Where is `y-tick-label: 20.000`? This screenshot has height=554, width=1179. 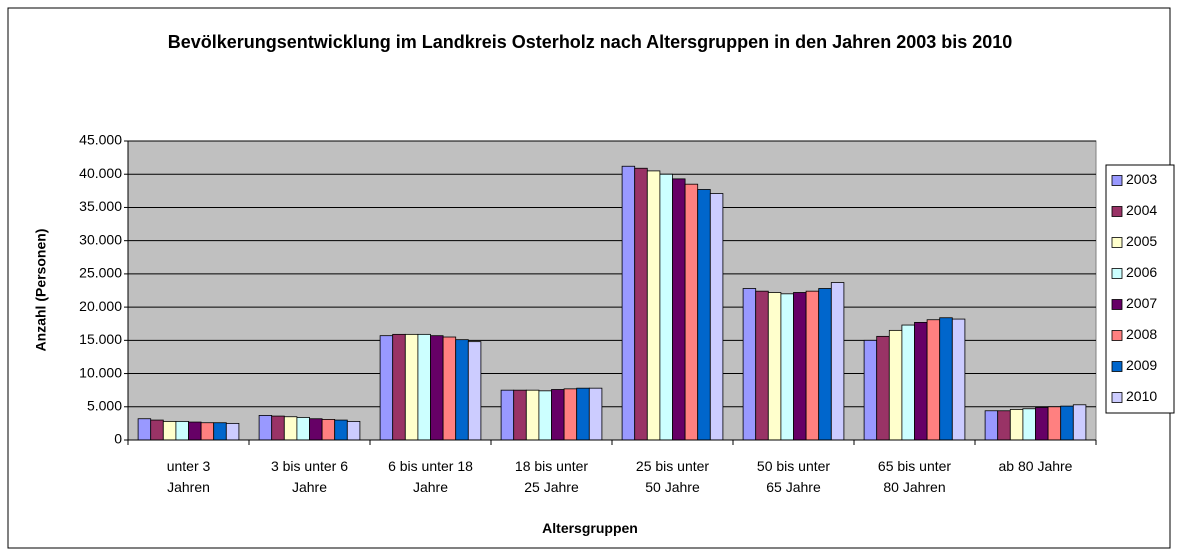 y-tick-label: 20.000 is located at coordinates (100, 306).